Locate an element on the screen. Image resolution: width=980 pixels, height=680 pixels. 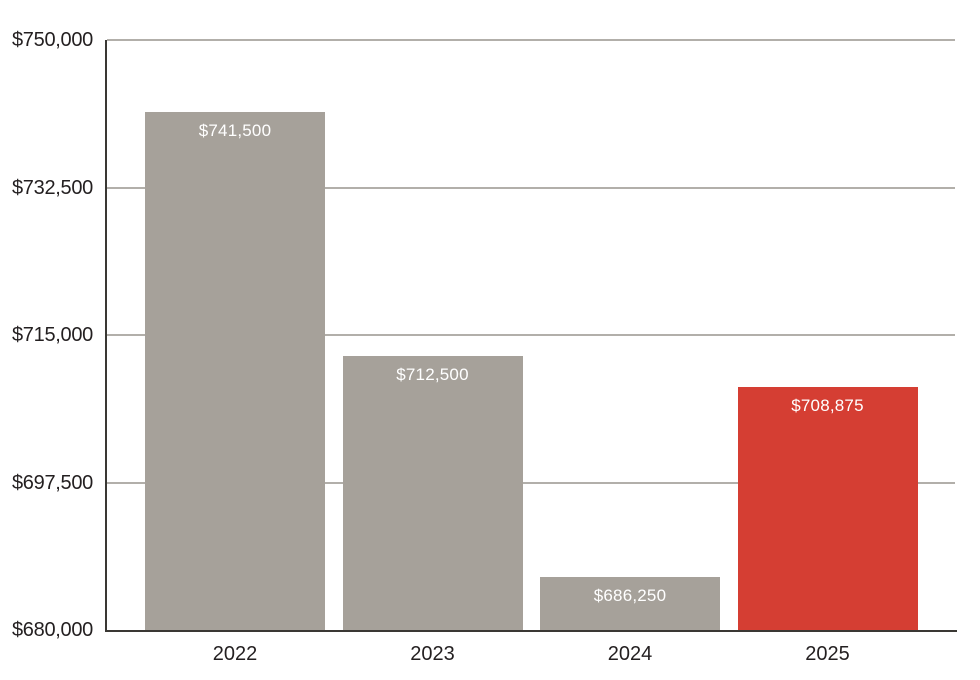
x-tick-label-2025: 2025 is located at coordinates (827, 654).